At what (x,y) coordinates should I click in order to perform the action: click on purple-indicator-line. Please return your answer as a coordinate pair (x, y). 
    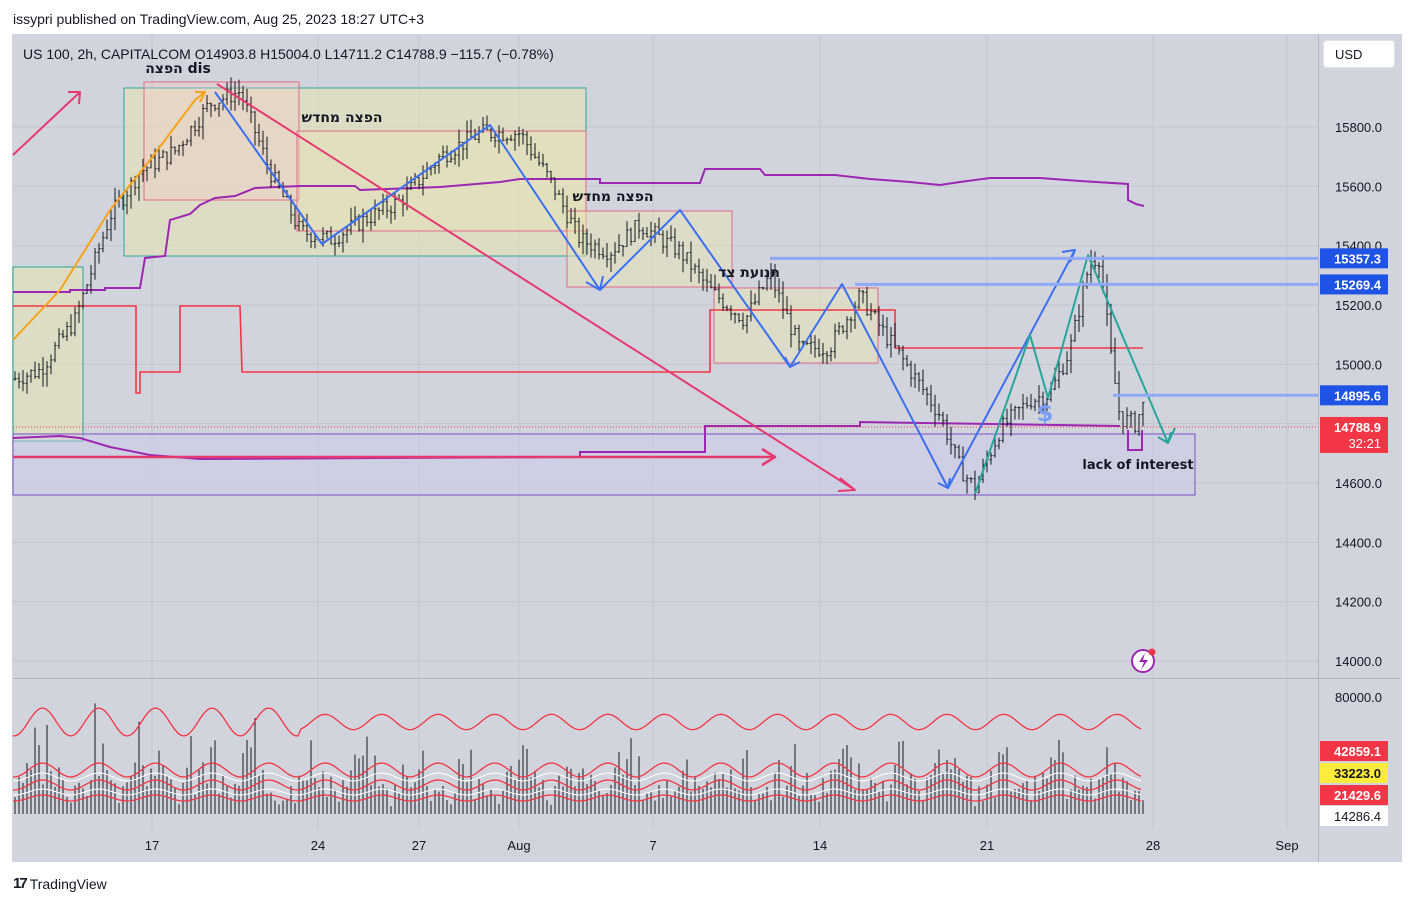
    Looking at the image, I should click on (579, 230).